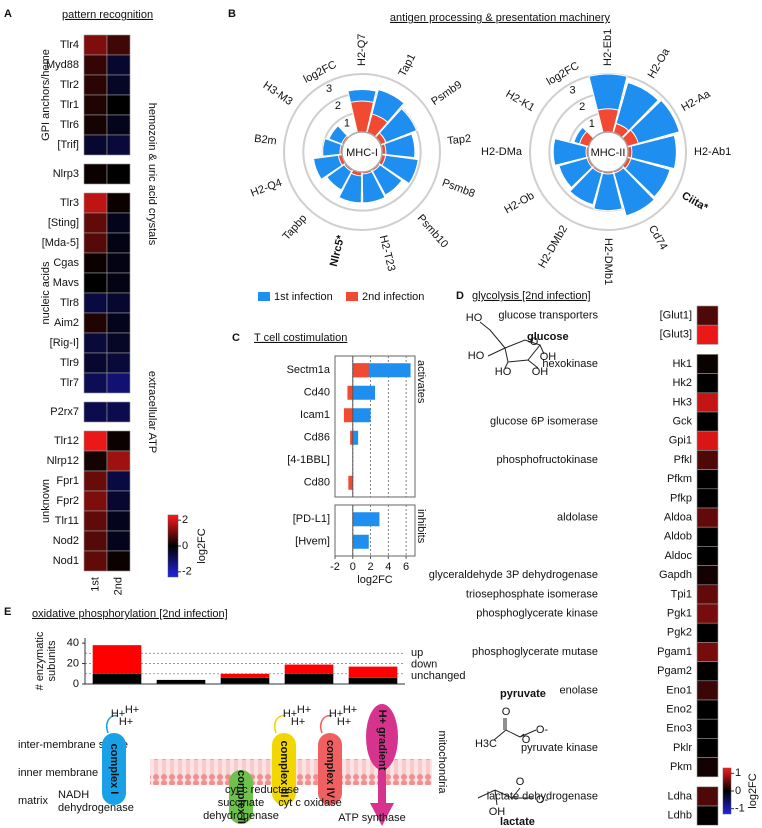 The image size is (762, 828). I want to click on category-label: Tap1, so click(408, 65).